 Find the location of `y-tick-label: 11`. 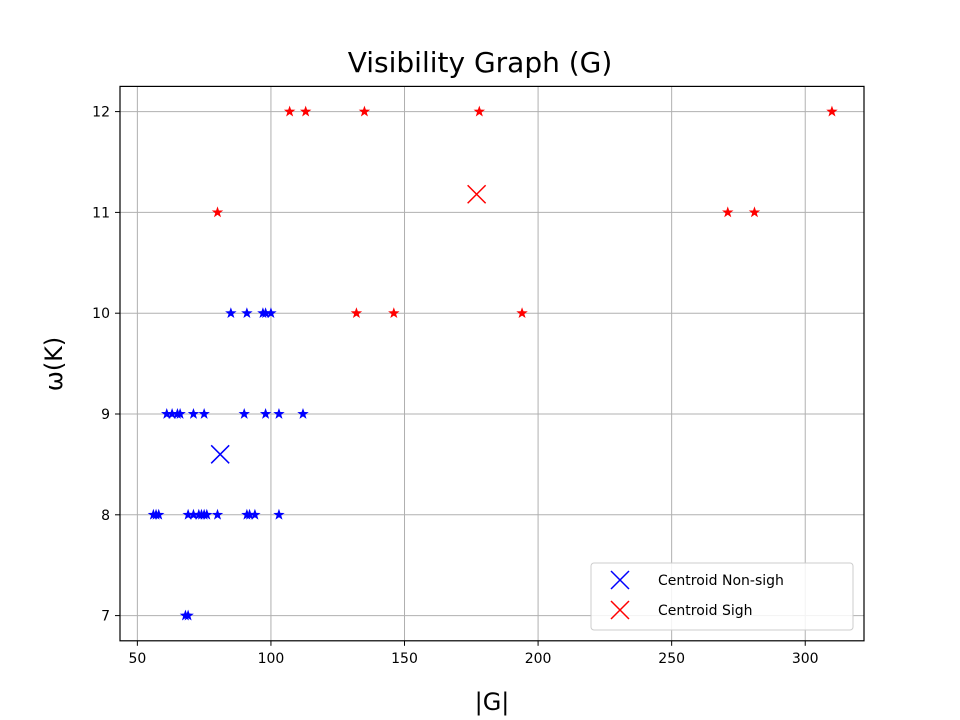

y-tick-label: 11 is located at coordinates (101, 213).